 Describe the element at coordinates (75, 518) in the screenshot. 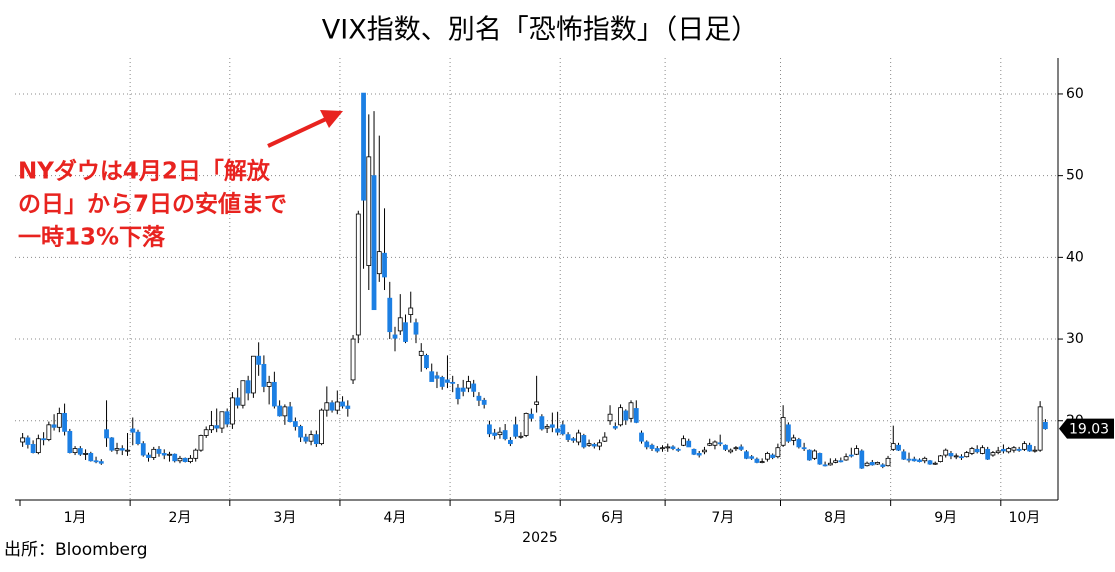

I see `x-tick-label: 1月` at that location.